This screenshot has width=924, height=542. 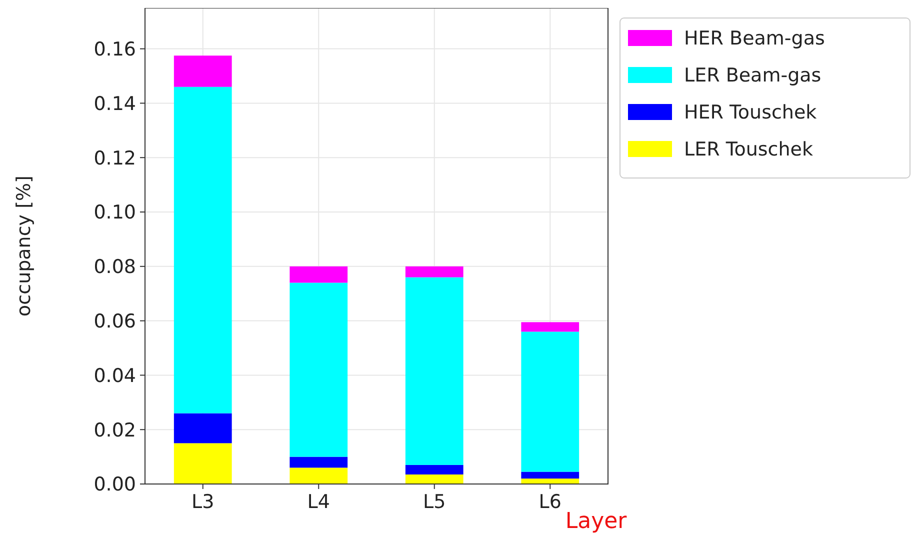 I want to click on y-tick-label: 0.02, so click(x=115, y=430).